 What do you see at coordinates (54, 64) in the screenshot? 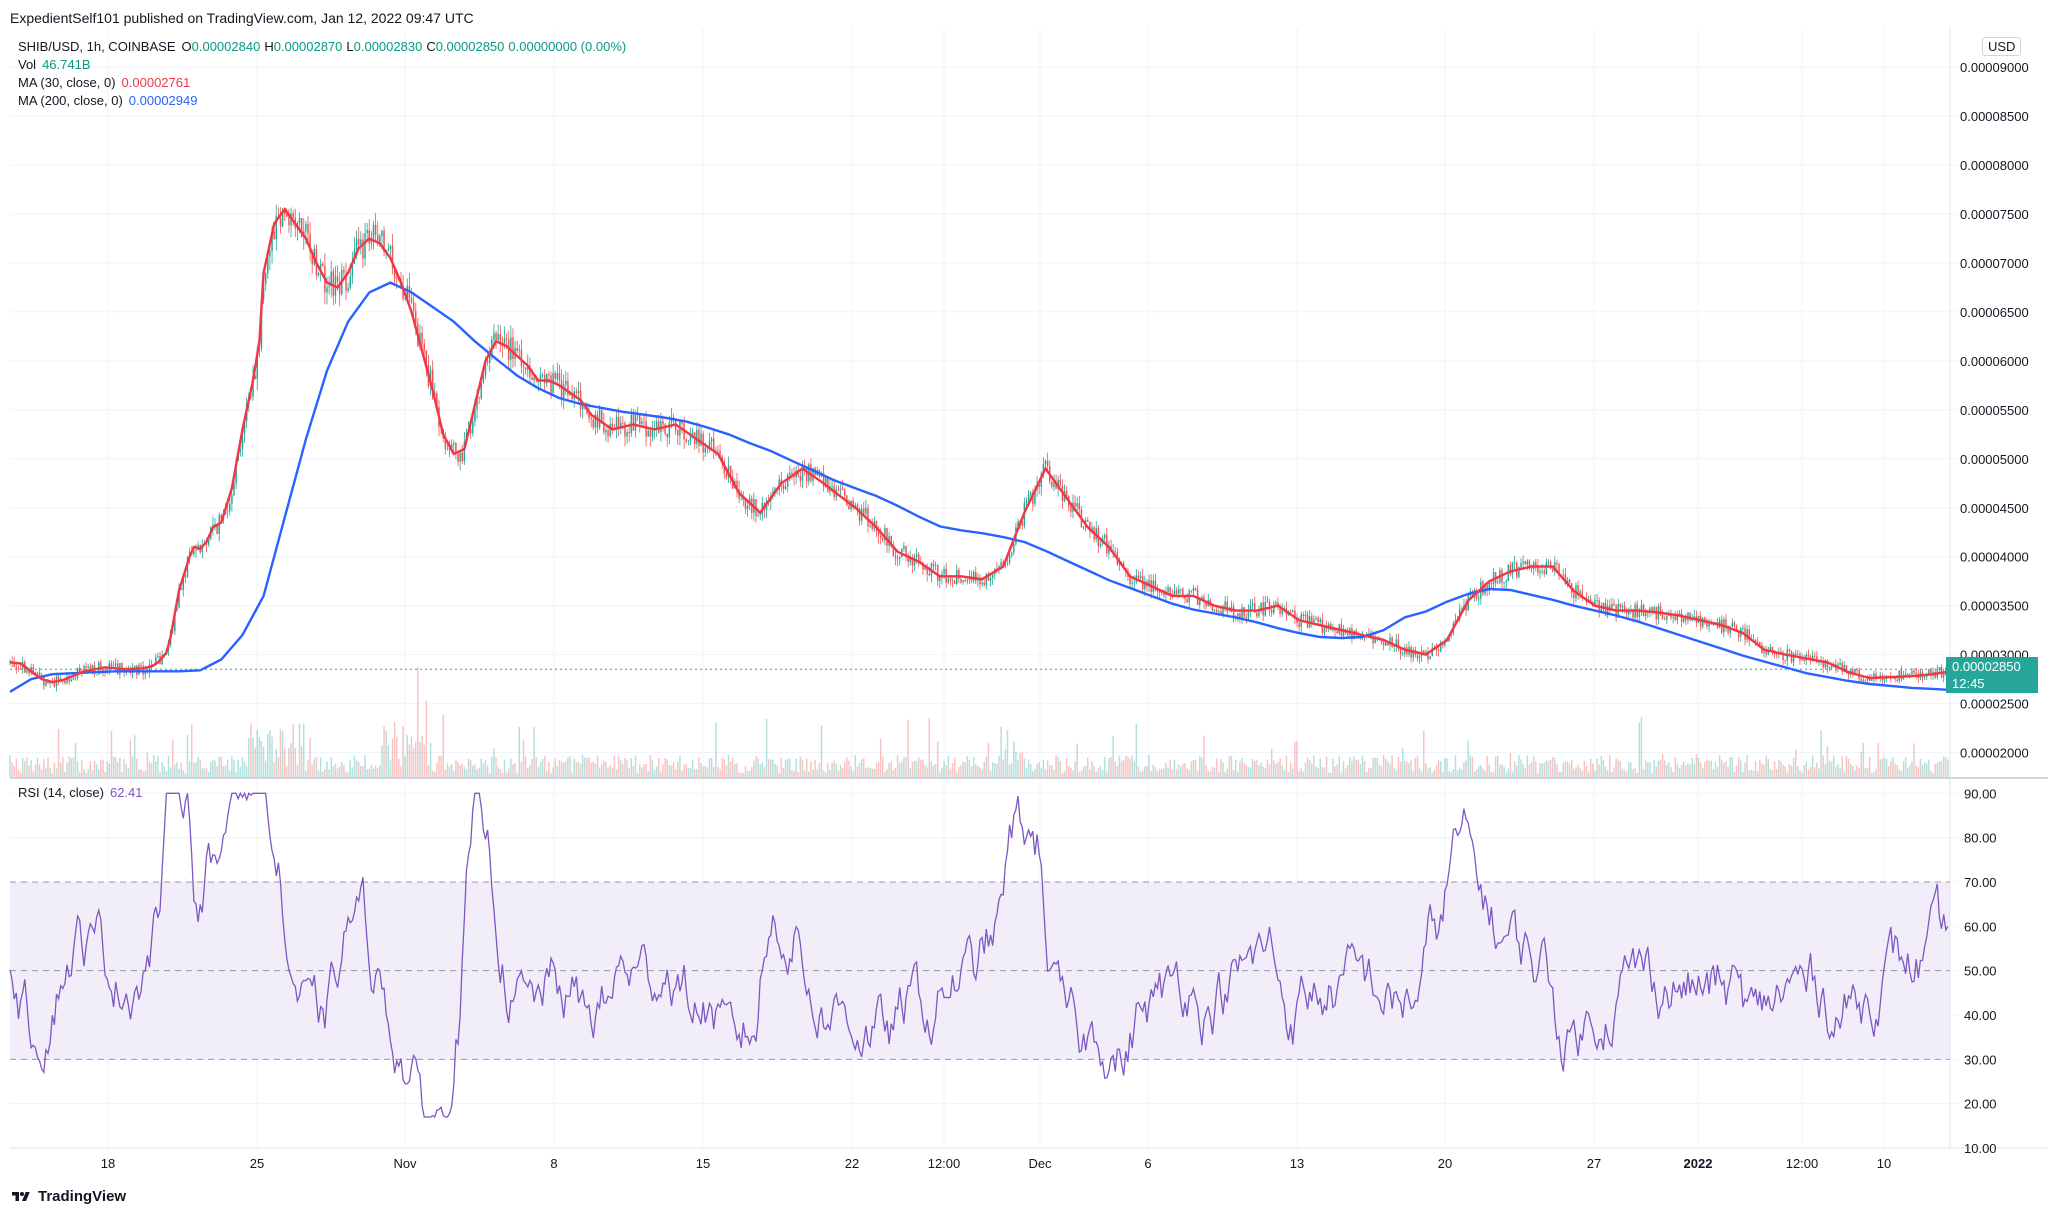
I see `volume-legend: Vol 46.741B` at bounding box center [54, 64].